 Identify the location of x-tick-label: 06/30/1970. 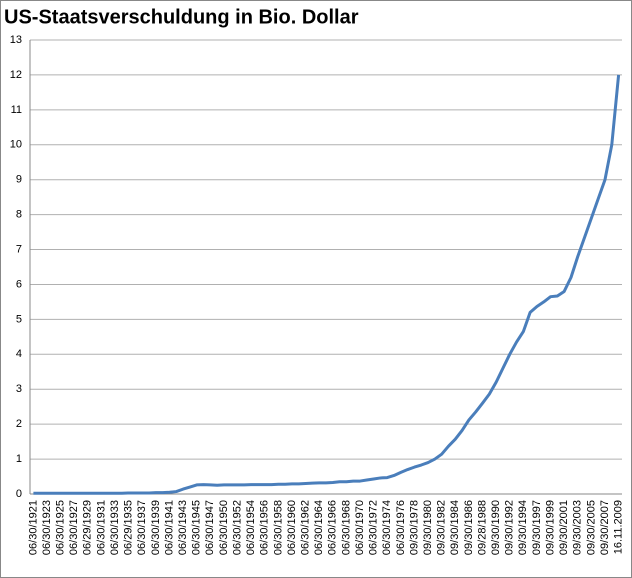
(360, 527).